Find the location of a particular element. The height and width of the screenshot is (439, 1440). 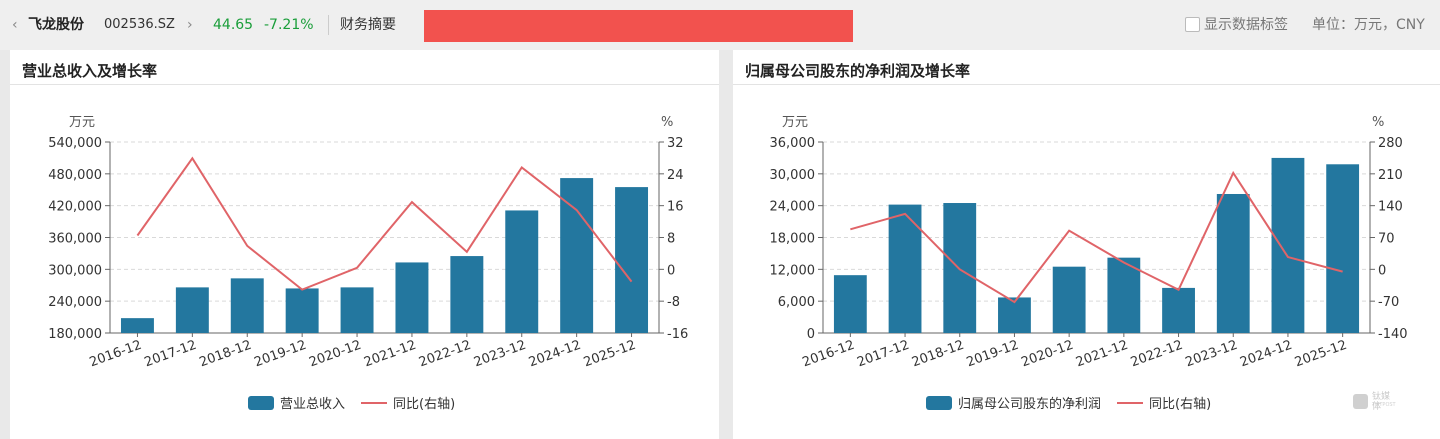

watermark-logo: 钛媒体 TMTPOST is located at coordinates (1375, 402).